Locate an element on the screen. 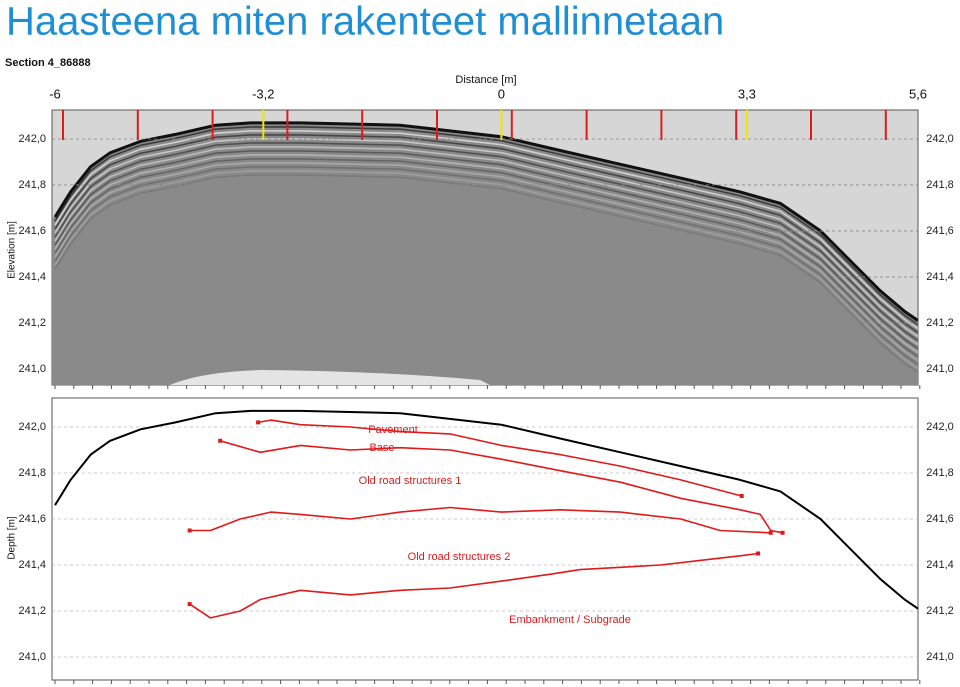 This screenshot has width=960, height=687. slide-title: Haasteena miten rakenteet mallinnetaan is located at coordinates (365, 22).